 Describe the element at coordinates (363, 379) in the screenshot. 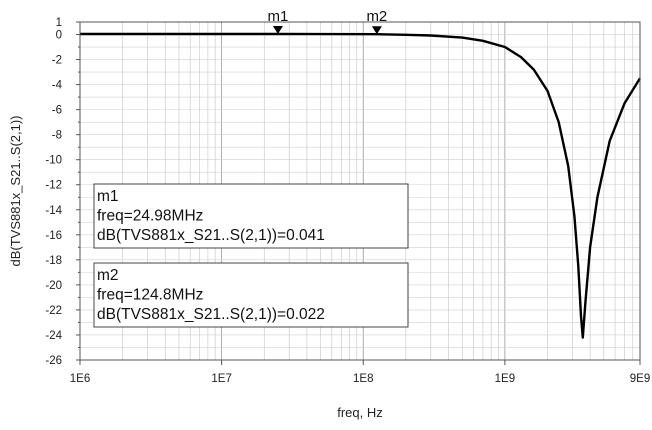

I see `x-tick-label: 1E8` at that location.